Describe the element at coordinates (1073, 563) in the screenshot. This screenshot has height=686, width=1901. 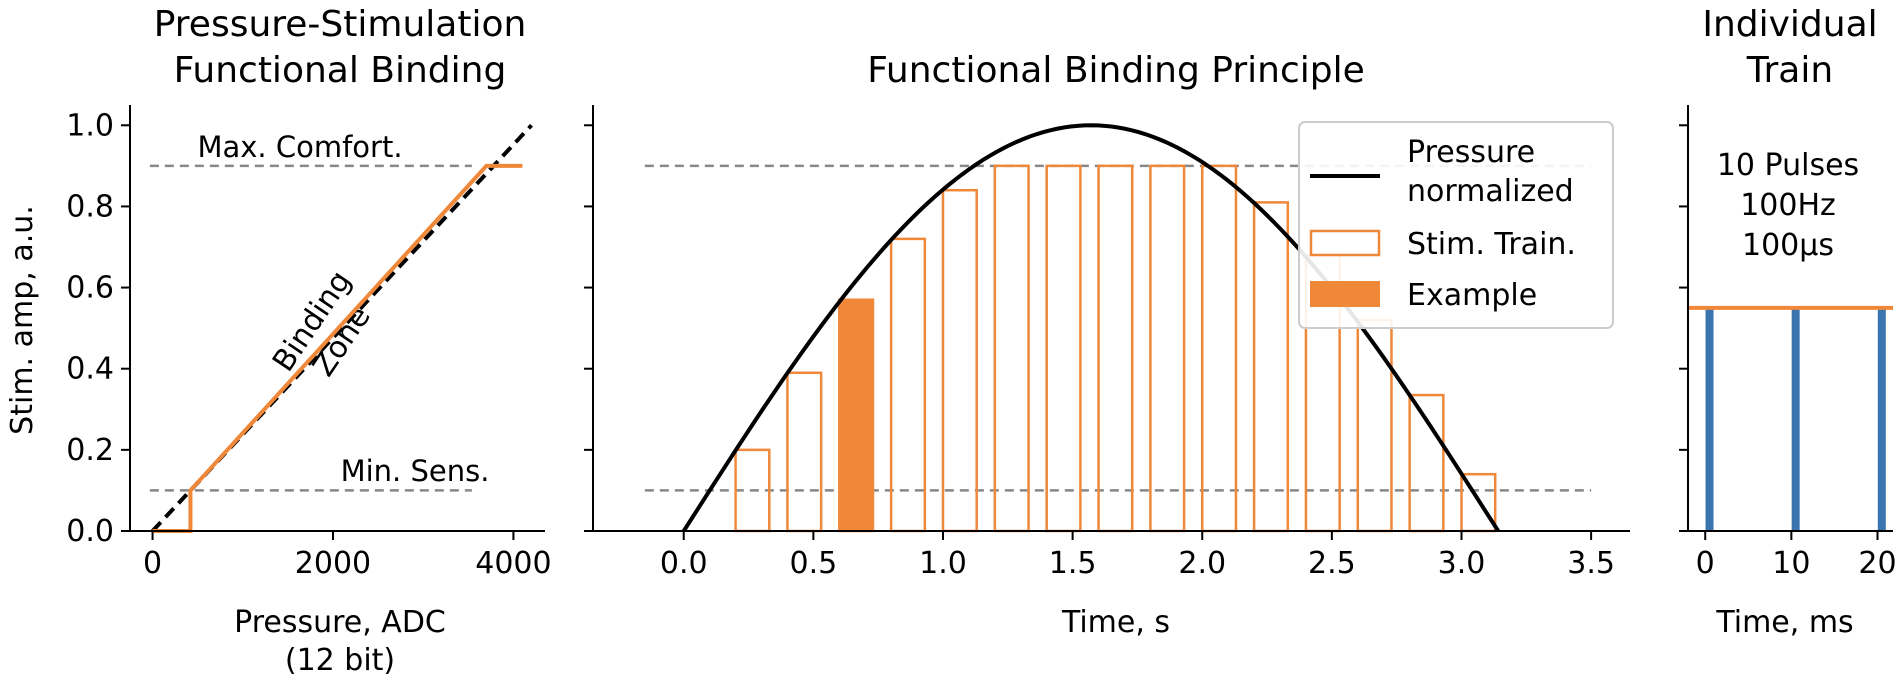
I see `principle-xtick-label: 1.5` at that location.